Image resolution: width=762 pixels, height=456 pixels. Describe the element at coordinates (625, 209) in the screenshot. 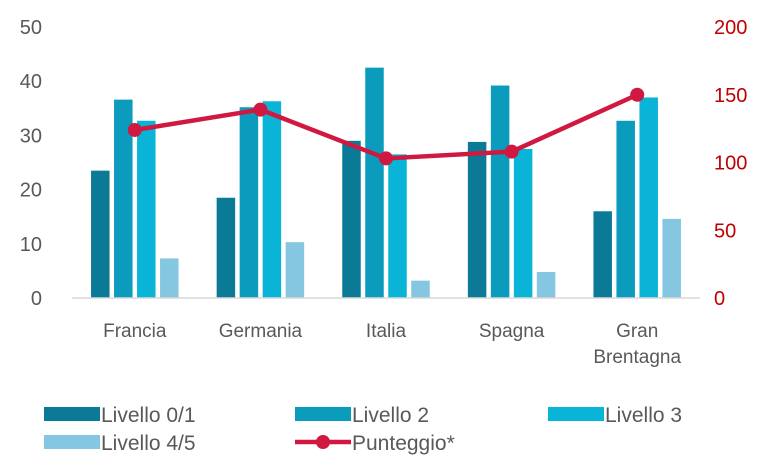

I see `bar-livello-2-gran-brentagna` at that location.